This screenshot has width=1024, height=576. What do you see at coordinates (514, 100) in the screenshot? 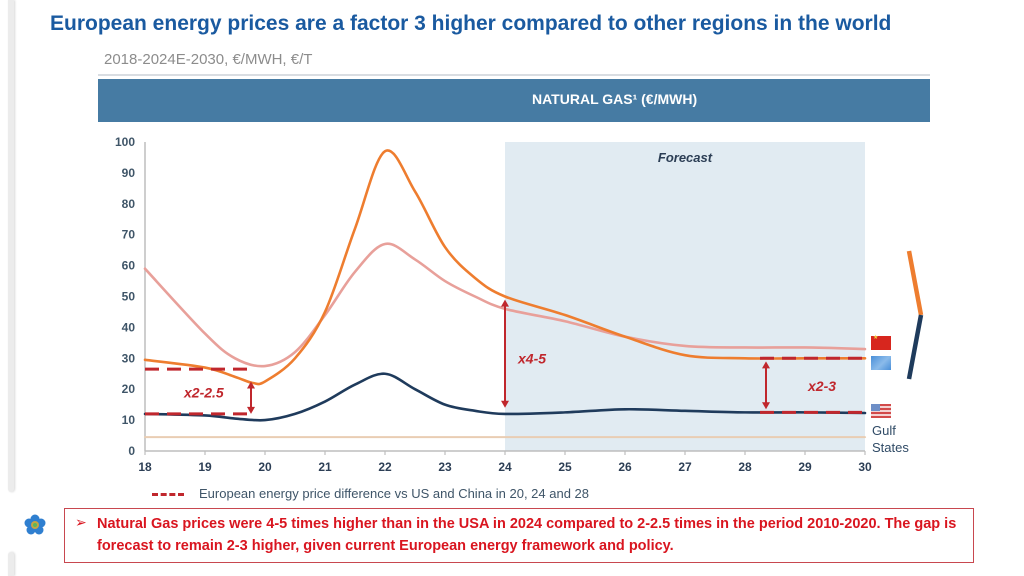
I see `chart-header-band: NATURAL GAS¹ (€/MWH)` at bounding box center [514, 100].